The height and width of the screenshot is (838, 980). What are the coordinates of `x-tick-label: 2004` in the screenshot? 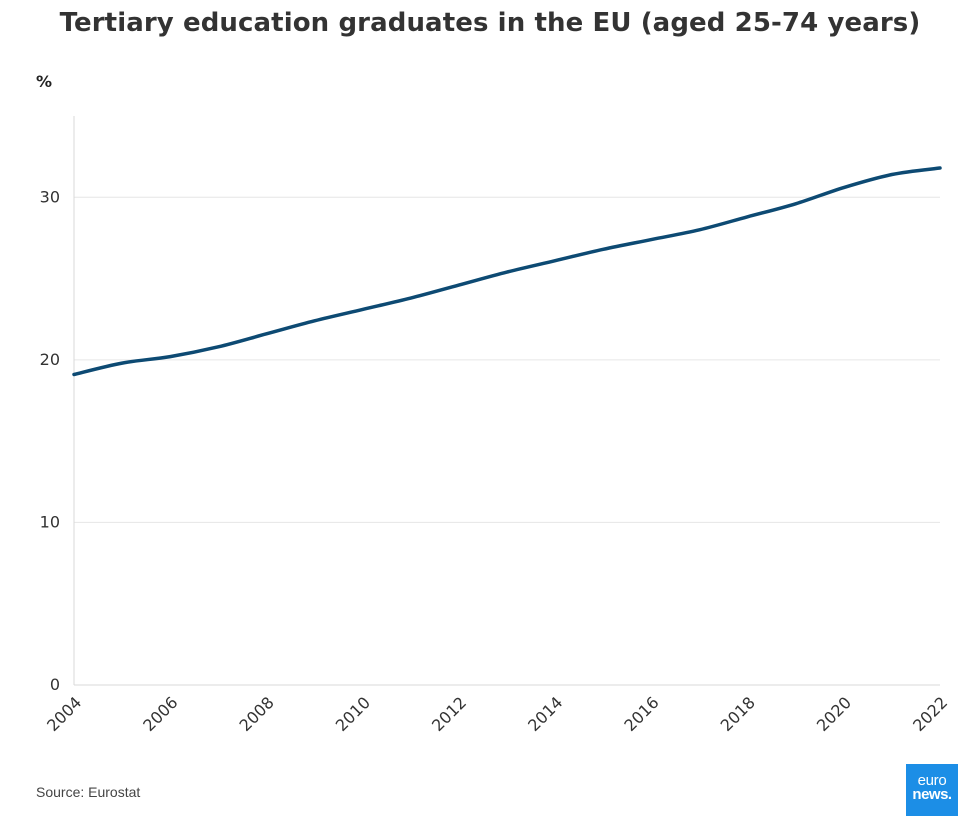 It's located at (64, 714).